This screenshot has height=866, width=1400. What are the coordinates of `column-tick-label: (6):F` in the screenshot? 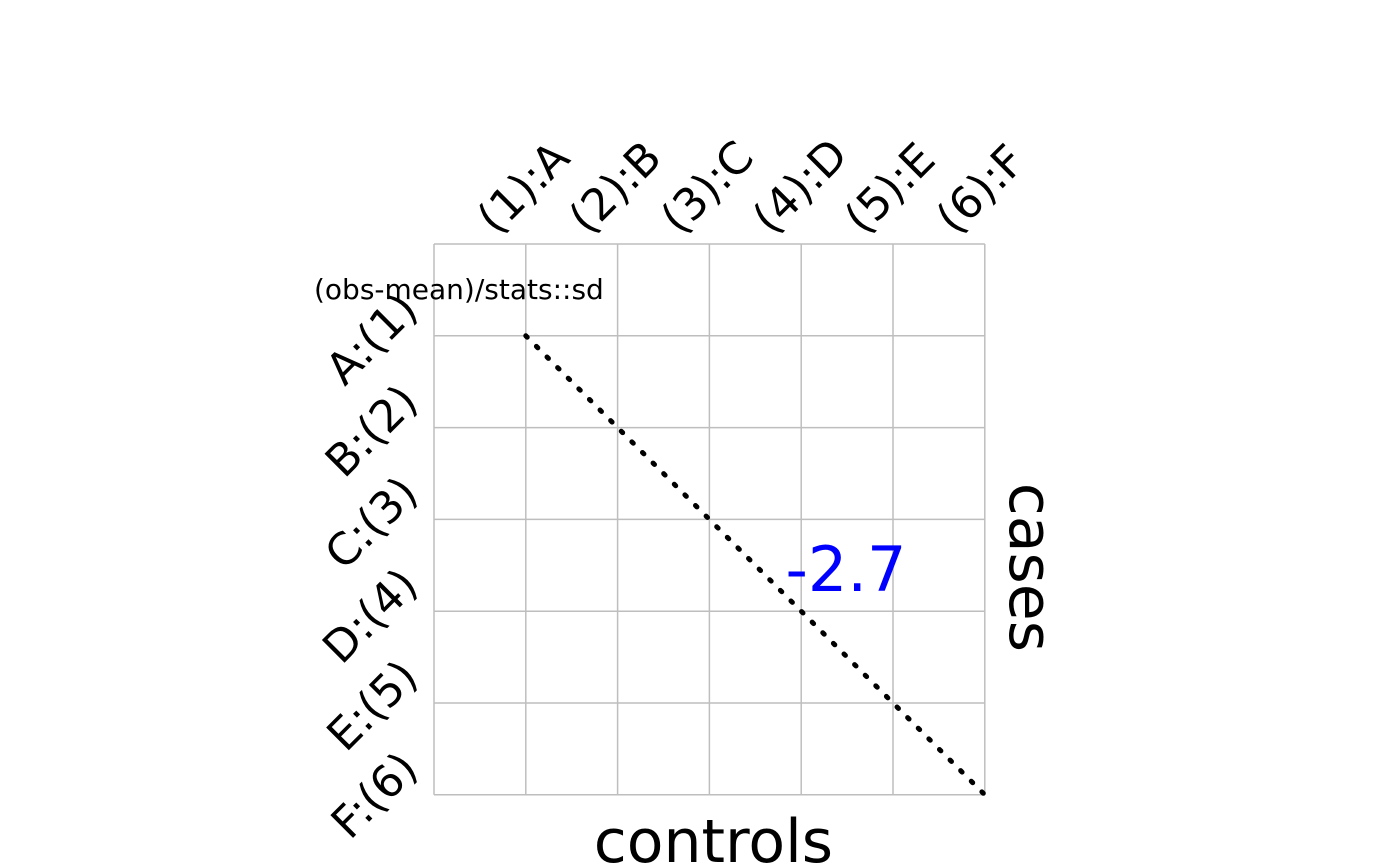 It's located at (981, 189).